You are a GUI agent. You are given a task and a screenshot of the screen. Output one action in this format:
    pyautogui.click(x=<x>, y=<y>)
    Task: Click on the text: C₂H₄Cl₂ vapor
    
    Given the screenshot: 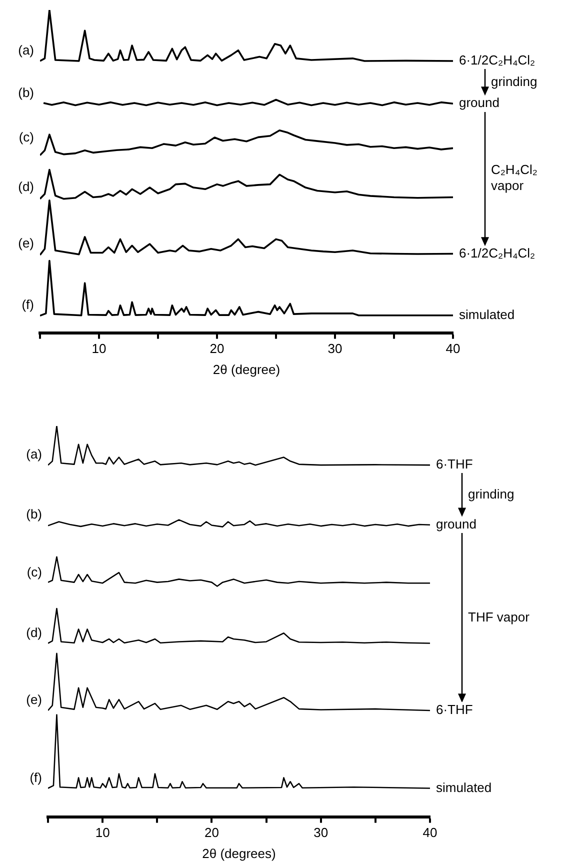 What is the action you would take?
    pyautogui.click(x=514, y=178)
    